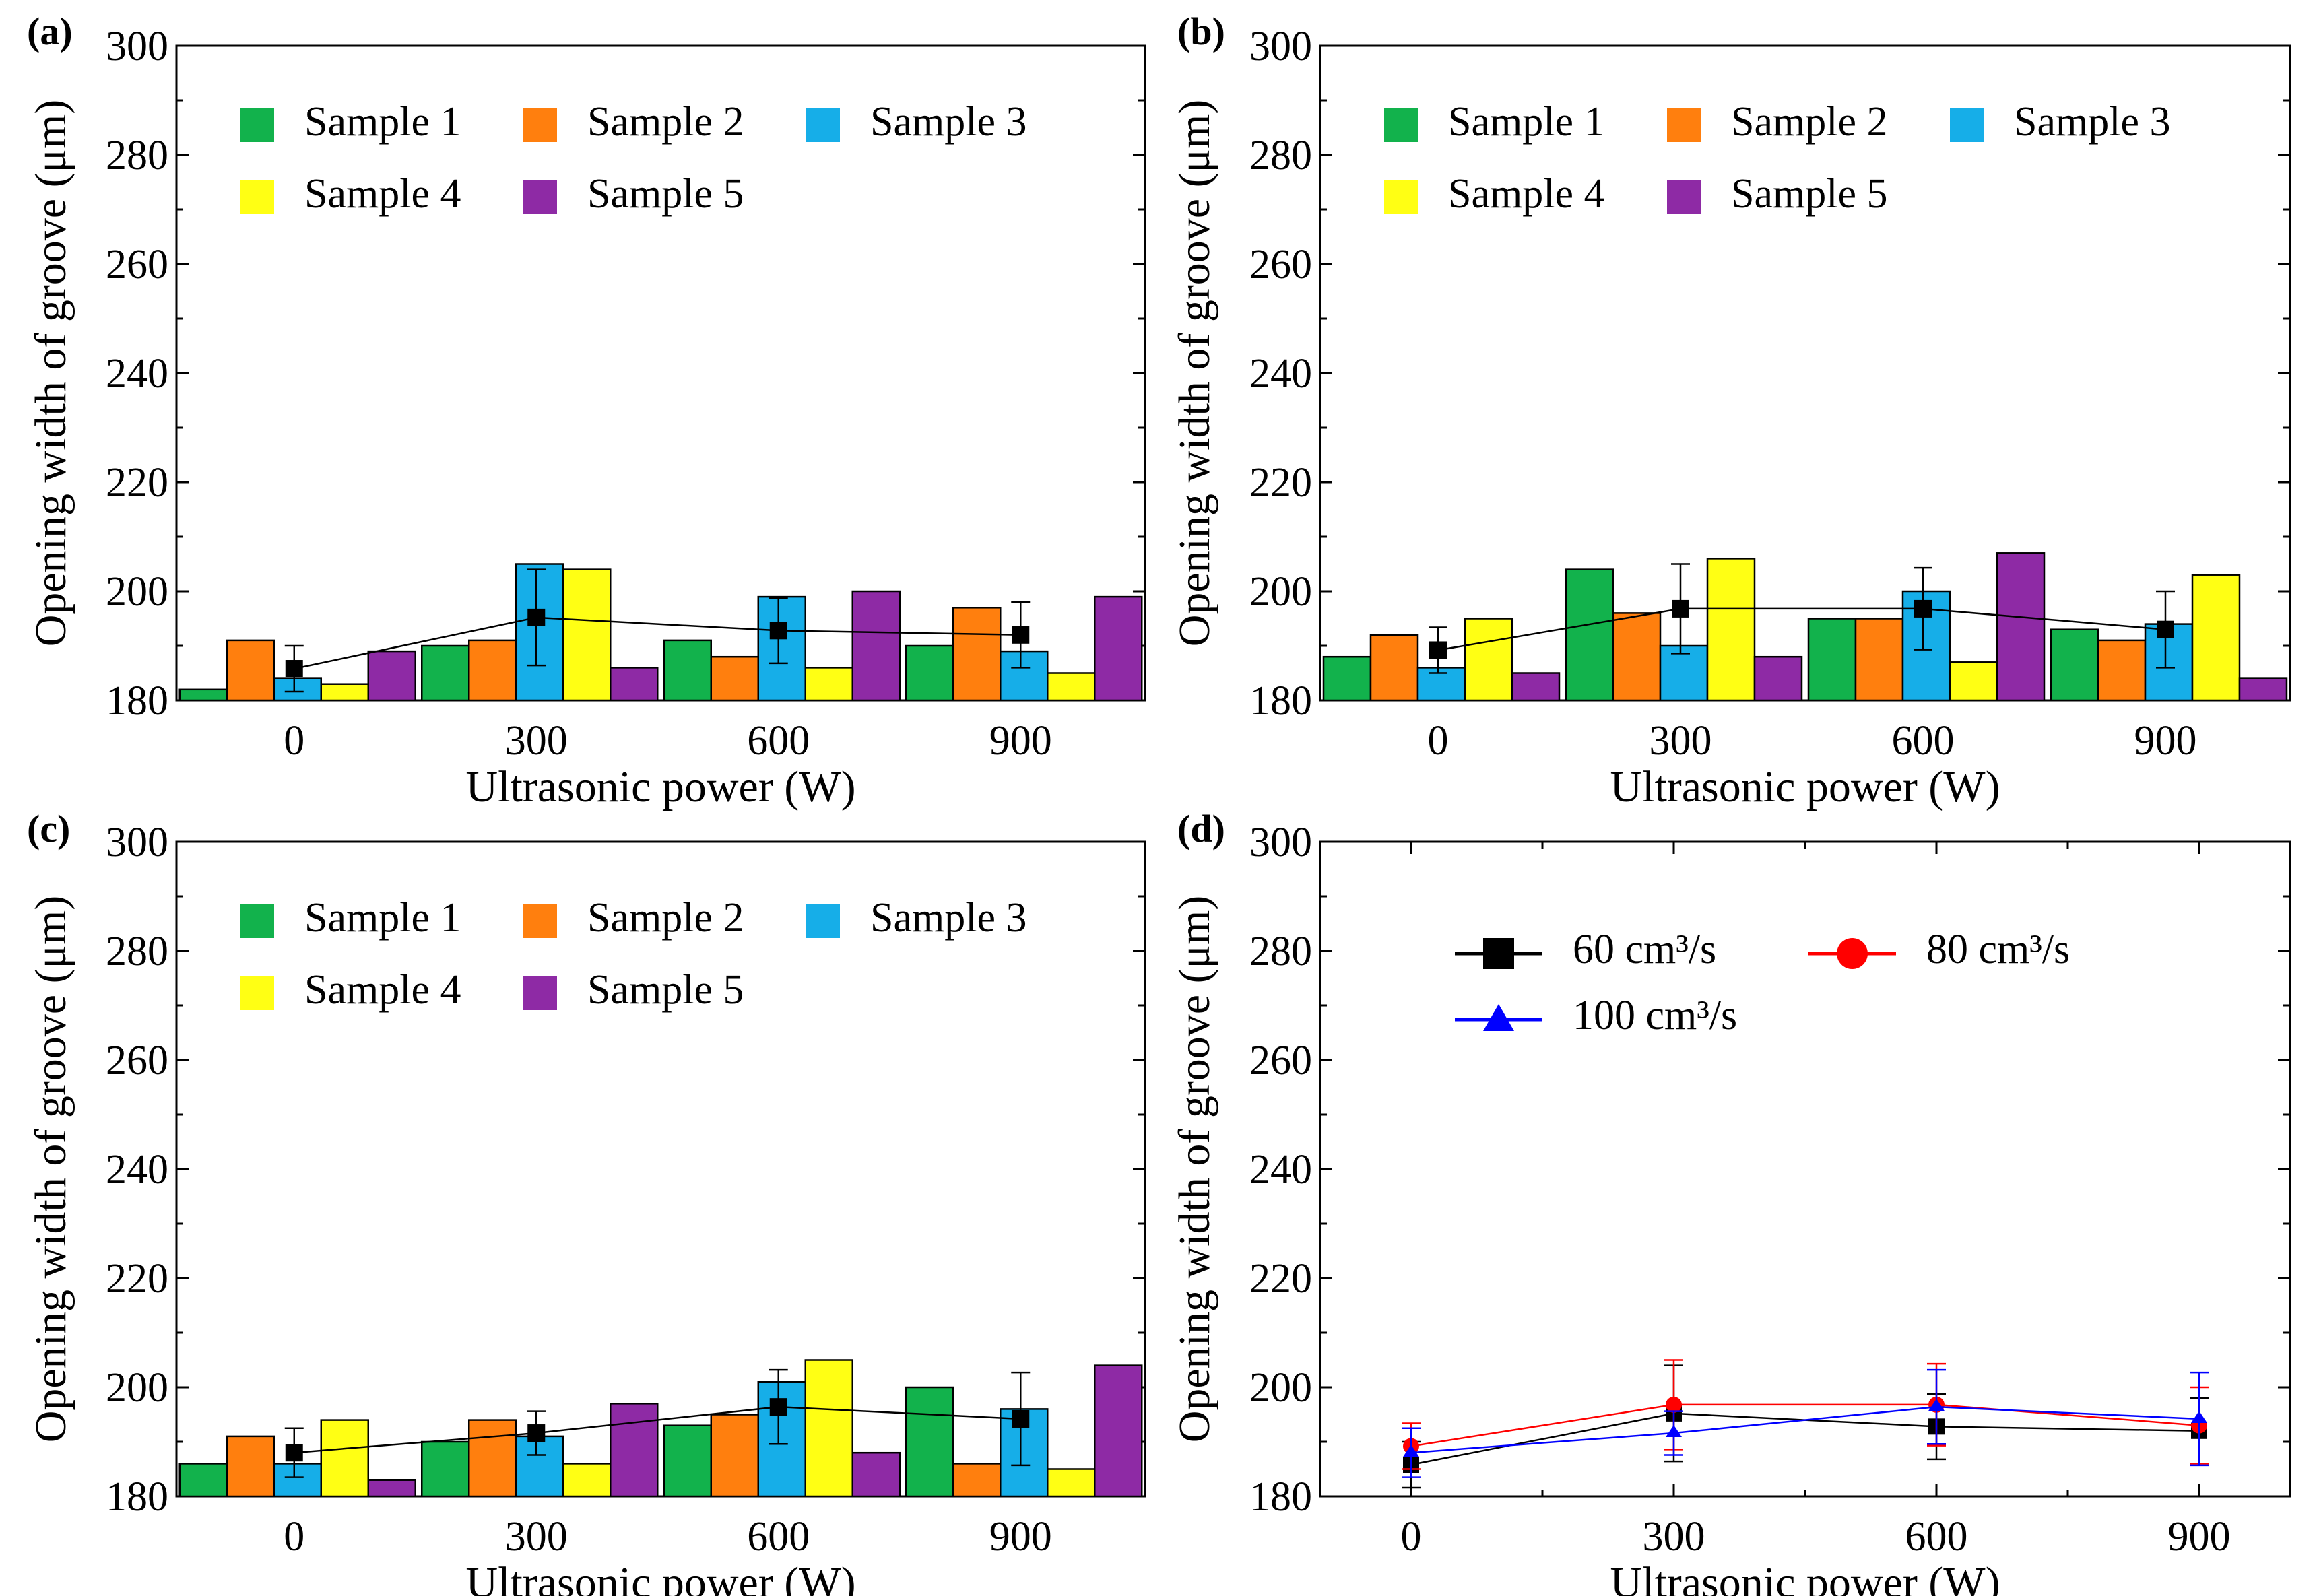 Image resolution: width=2317 pixels, height=1596 pixels. What do you see at coordinates (1655, 1015) in the screenshot?
I see `legend-label: 100 cm³/s` at bounding box center [1655, 1015].